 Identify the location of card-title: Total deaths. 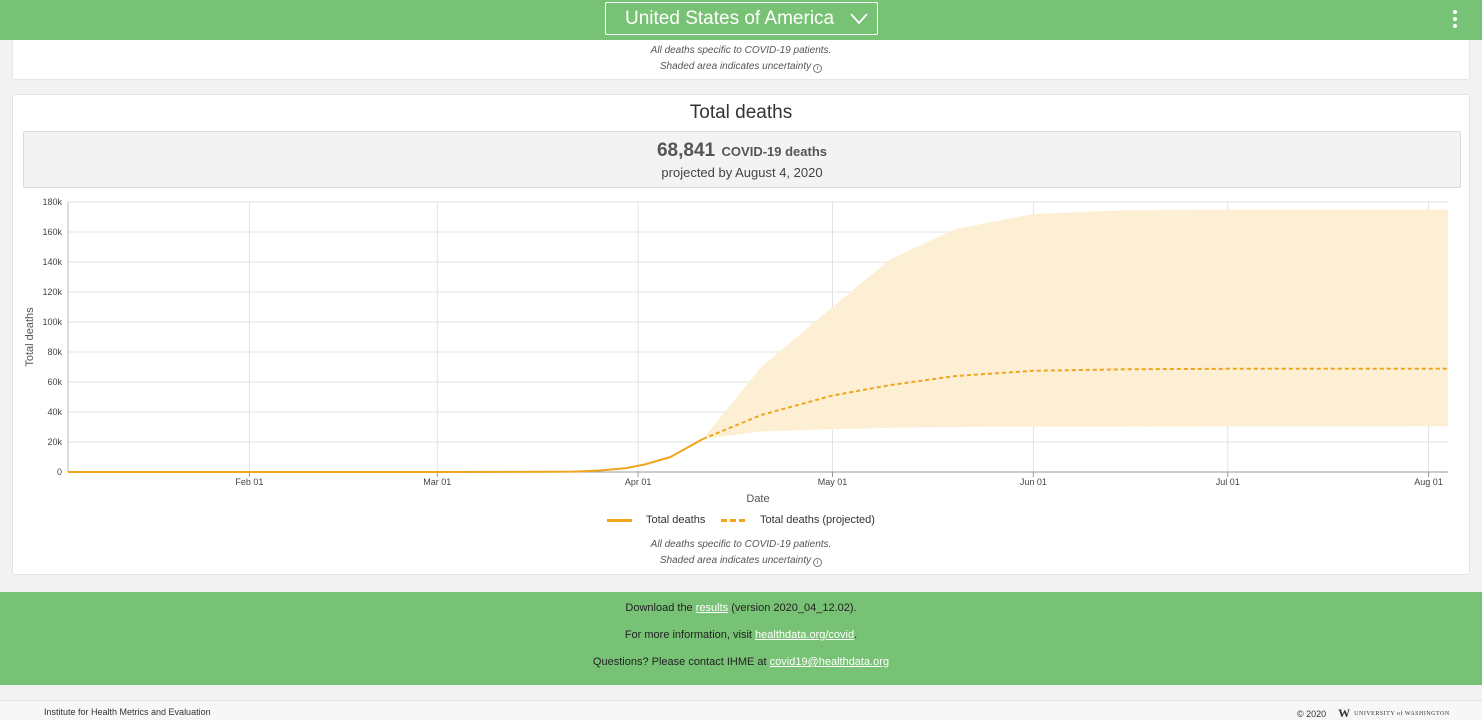
(741, 112).